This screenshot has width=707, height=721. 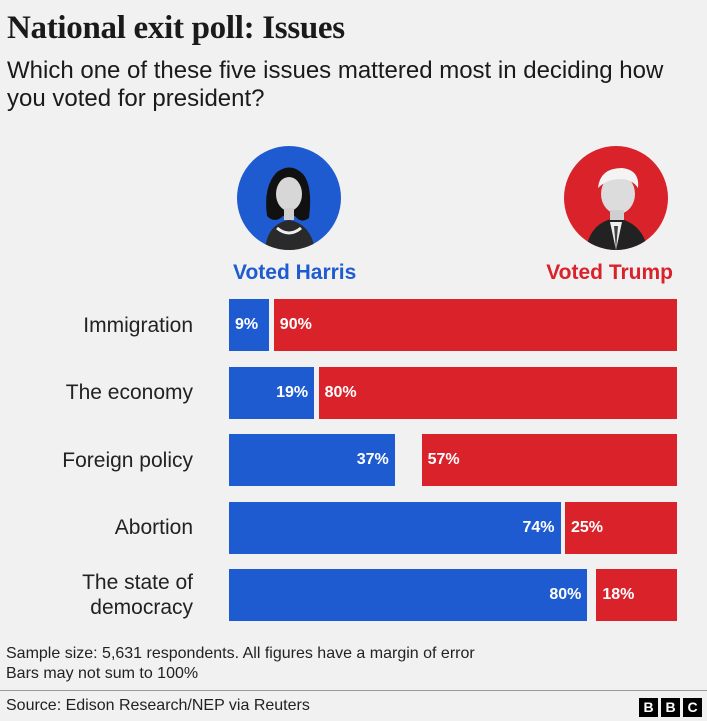 I want to click on chart-title: National exit poll: Issues, so click(x=176, y=28).